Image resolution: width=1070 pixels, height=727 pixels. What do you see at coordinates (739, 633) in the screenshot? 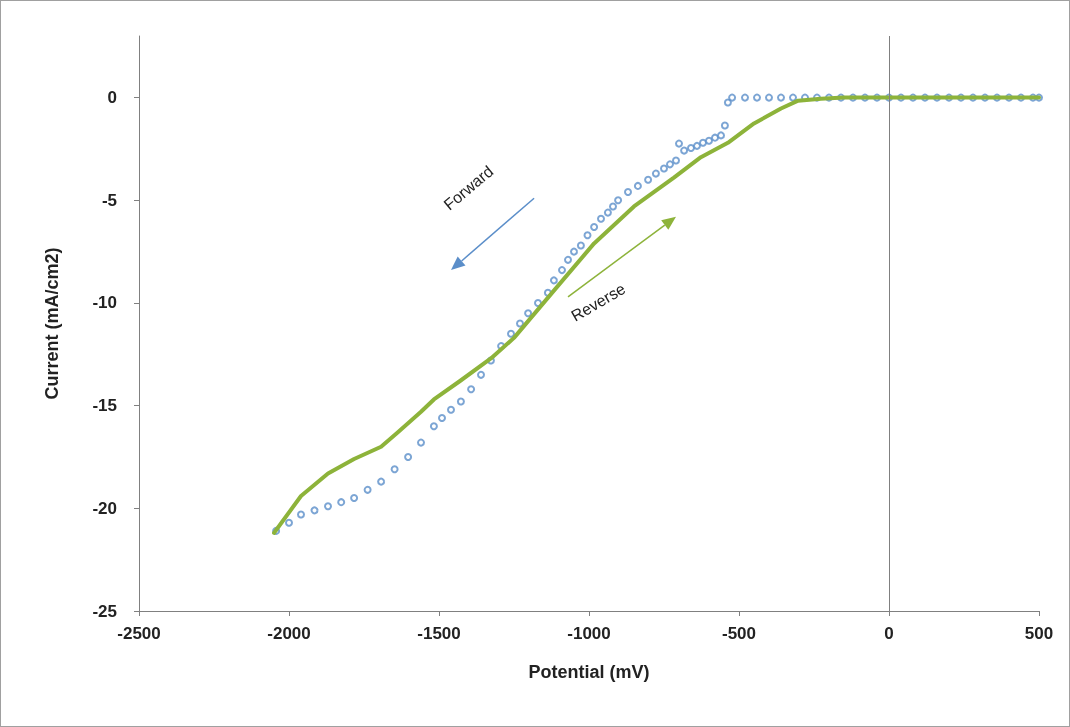
I see `x-tick-label: -500` at bounding box center [739, 633].